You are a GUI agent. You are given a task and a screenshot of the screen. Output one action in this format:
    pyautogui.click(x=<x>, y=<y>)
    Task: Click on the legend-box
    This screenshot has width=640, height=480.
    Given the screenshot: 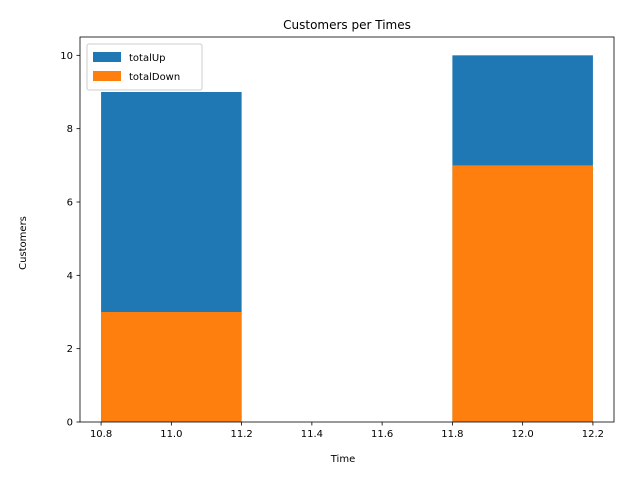 What is the action you would take?
    pyautogui.click(x=144, y=67)
    